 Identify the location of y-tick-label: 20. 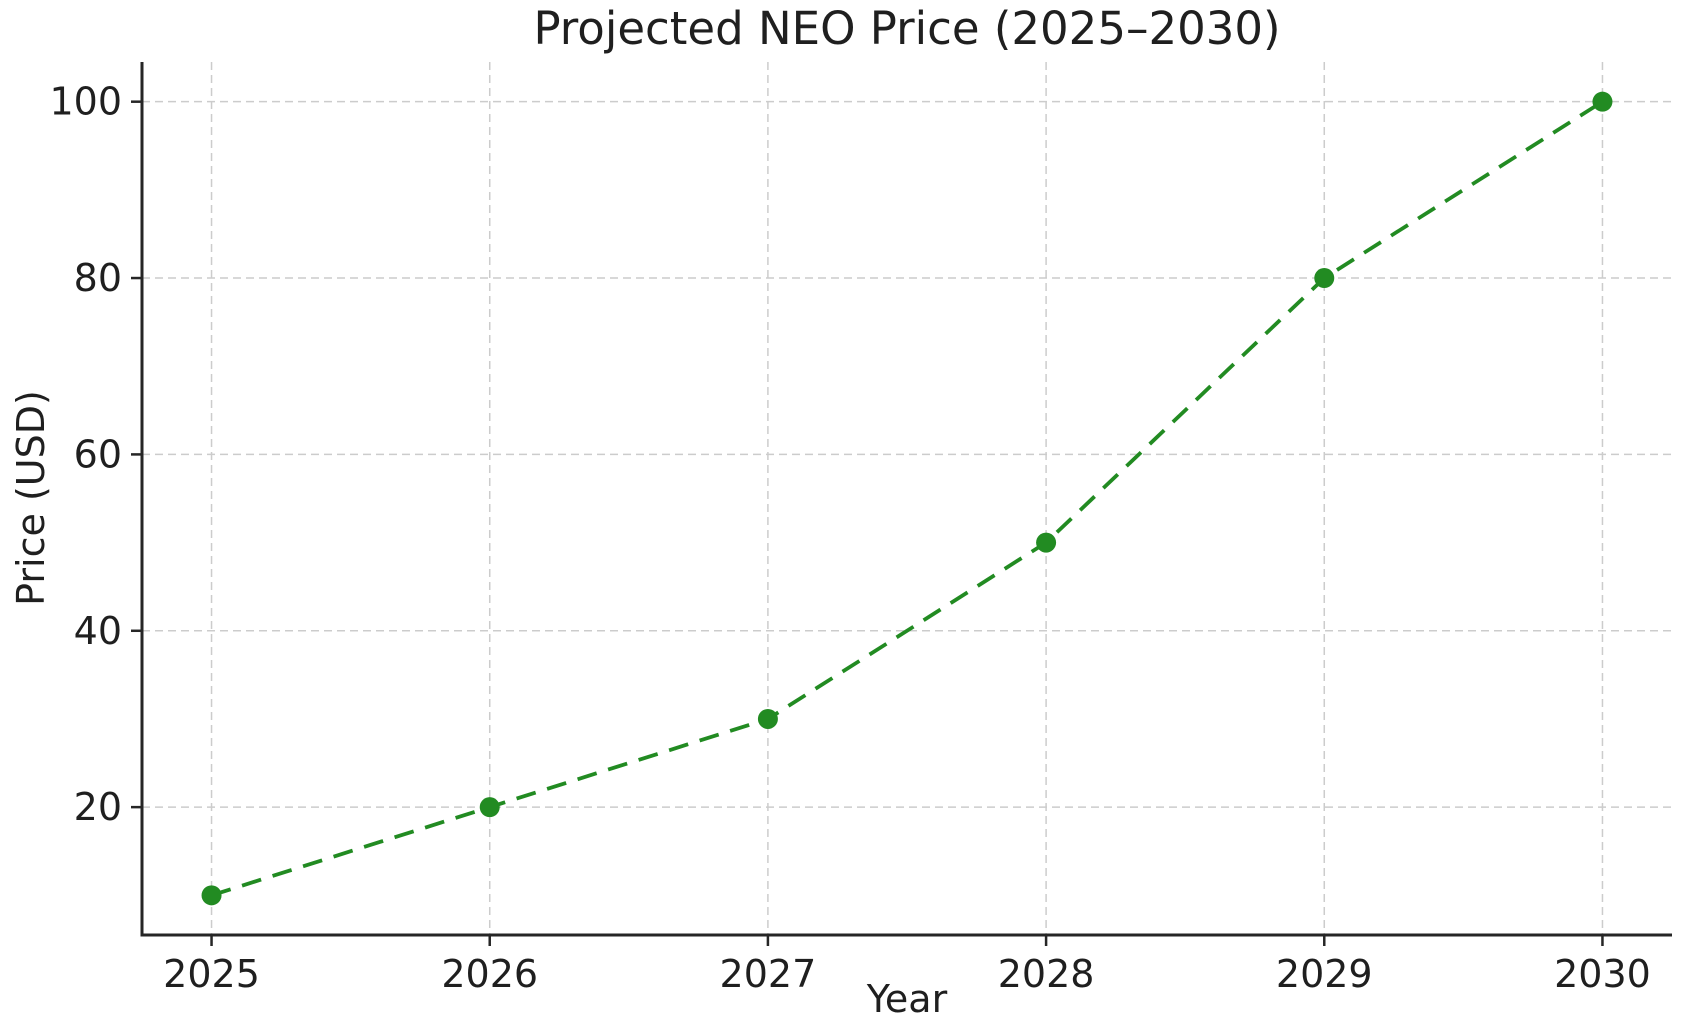
(98, 807).